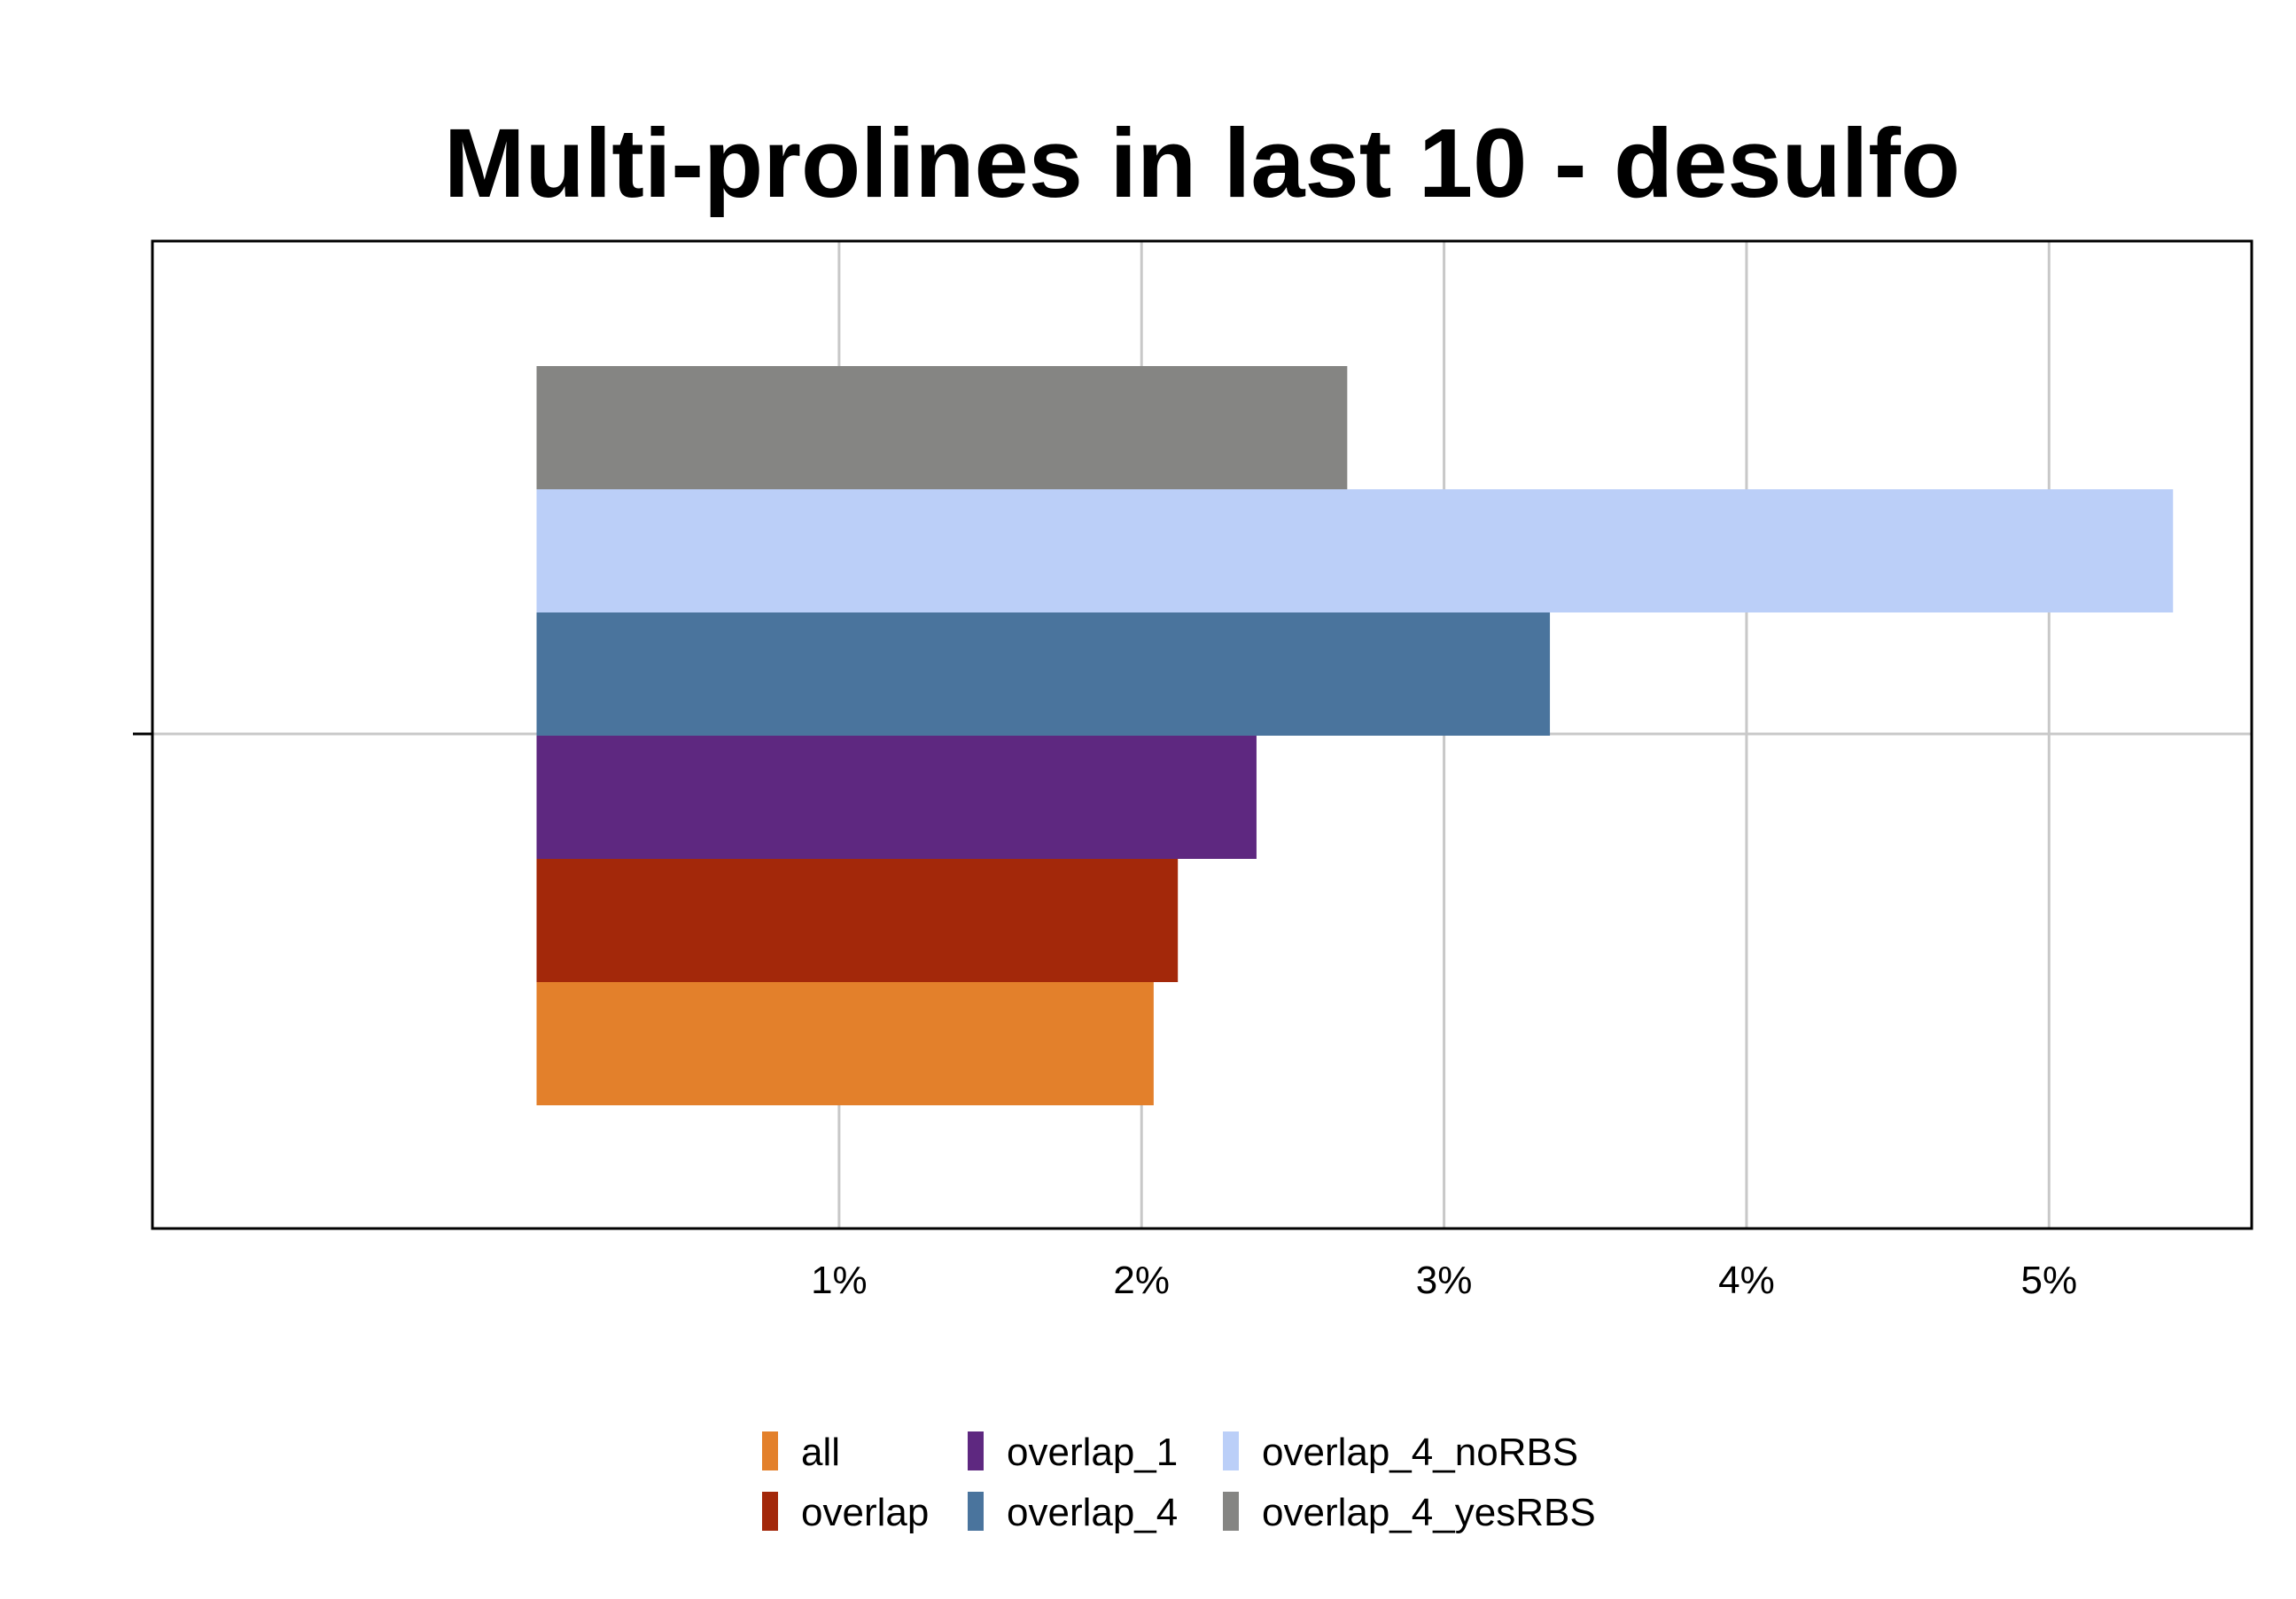  What do you see at coordinates (770, 1511) in the screenshot?
I see `legend-key-overlap` at bounding box center [770, 1511].